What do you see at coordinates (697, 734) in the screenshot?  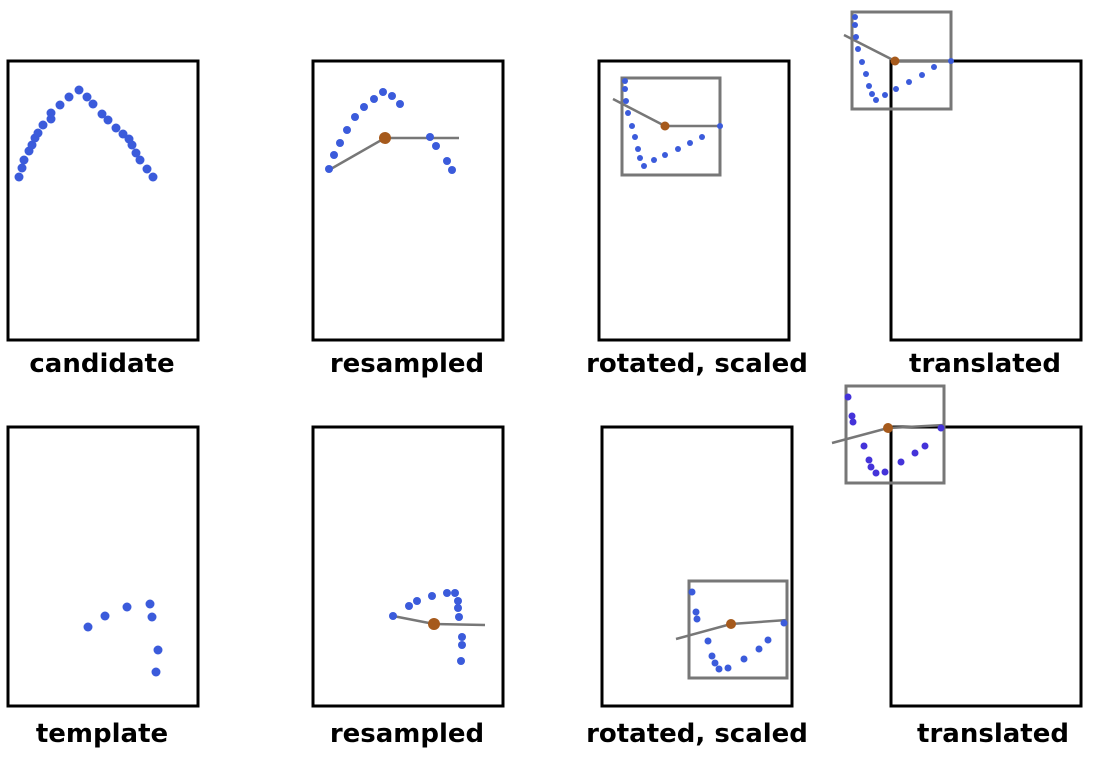 I see `panel-caption: rotated, scaled` at bounding box center [697, 734].